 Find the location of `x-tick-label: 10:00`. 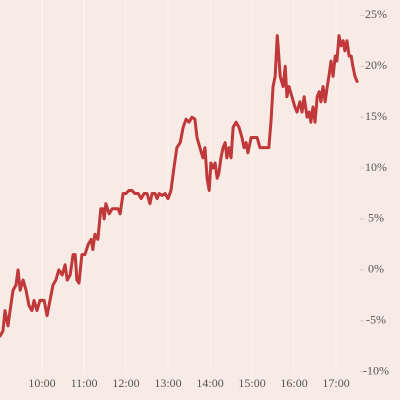

x-tick-label: 10:00 is located at coordinates (41, 383).